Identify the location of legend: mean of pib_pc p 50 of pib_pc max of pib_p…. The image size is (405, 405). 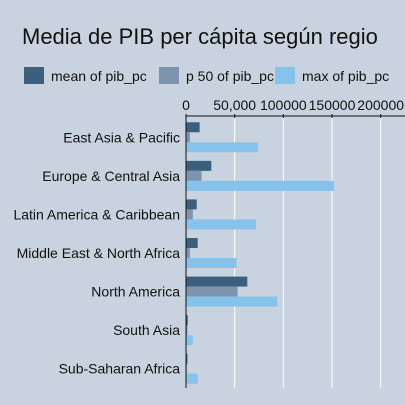
(206, 75).